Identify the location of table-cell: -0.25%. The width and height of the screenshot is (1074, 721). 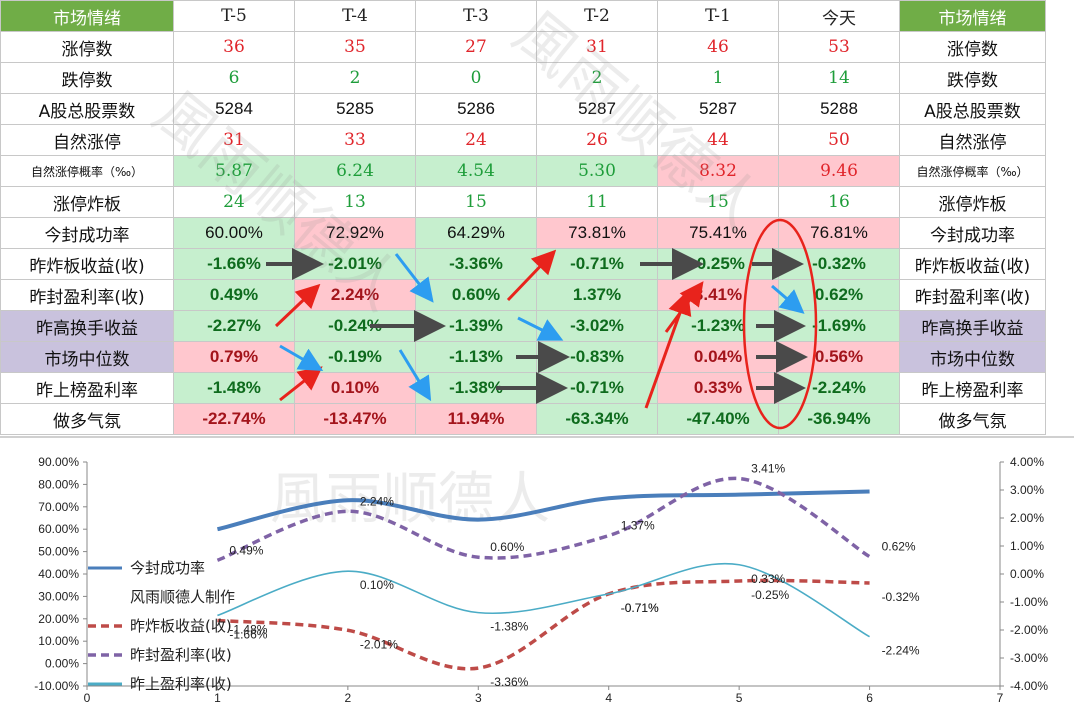
(718, 264).